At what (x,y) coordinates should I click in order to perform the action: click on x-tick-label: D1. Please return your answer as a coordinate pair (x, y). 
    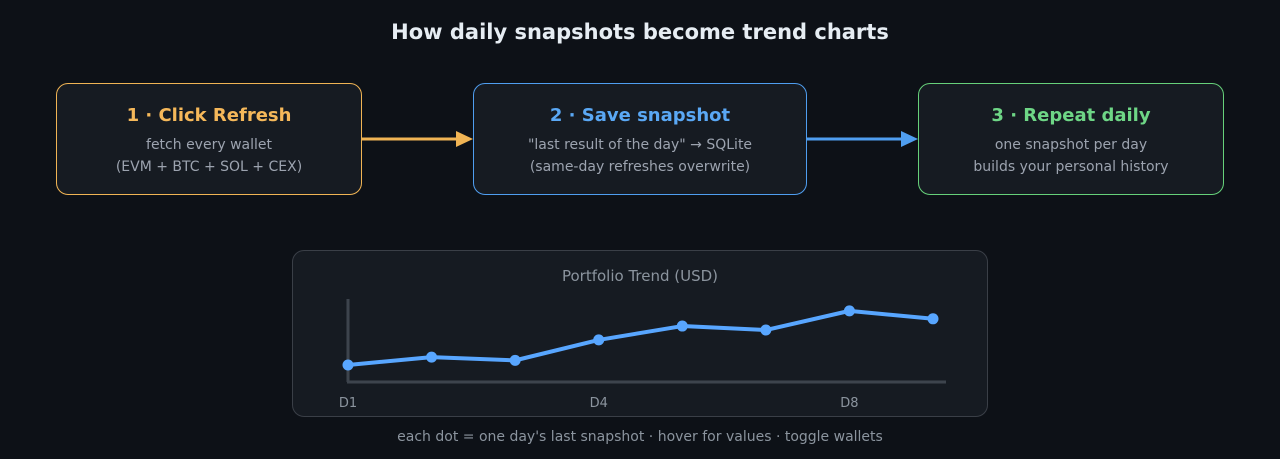
    Looking at the image, I should click on (348, 403).